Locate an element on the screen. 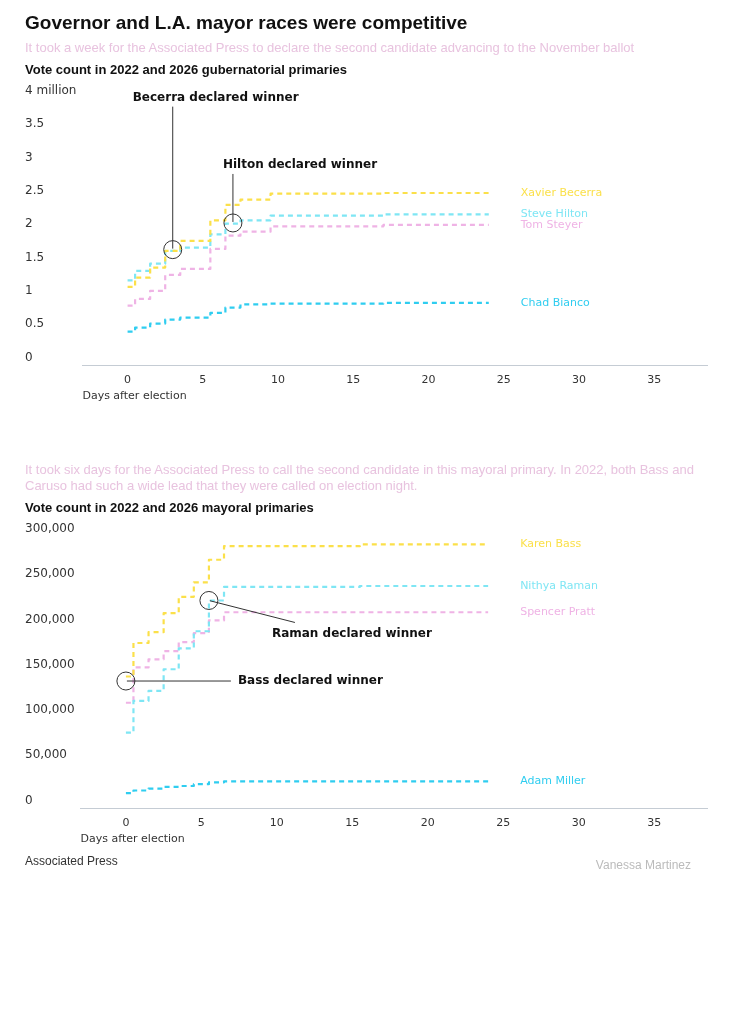  annotation: Hilton declared winner is located at coordinates (300, 164).